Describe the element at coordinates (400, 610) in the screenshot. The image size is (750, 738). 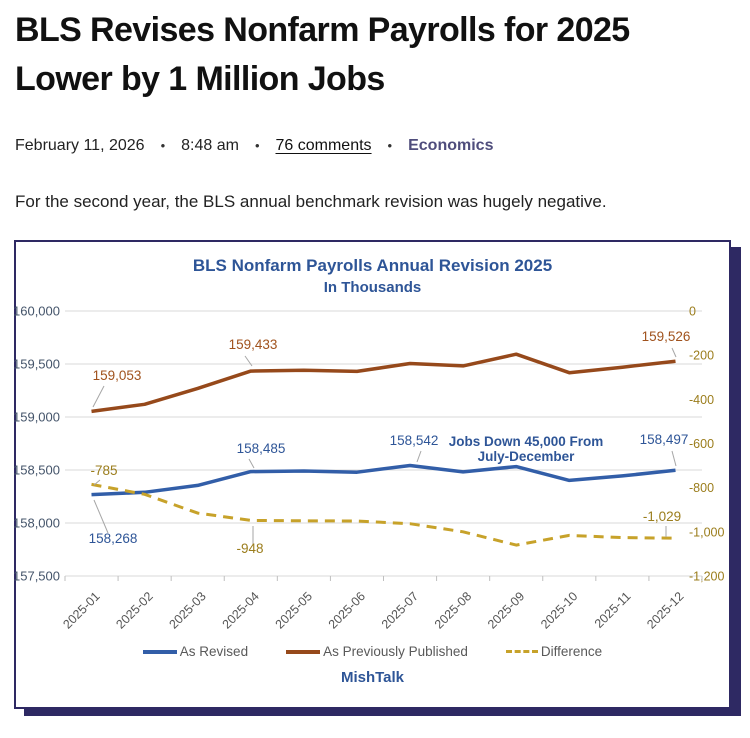
I see `x-axis-tick-label: 2025-07` at that location.